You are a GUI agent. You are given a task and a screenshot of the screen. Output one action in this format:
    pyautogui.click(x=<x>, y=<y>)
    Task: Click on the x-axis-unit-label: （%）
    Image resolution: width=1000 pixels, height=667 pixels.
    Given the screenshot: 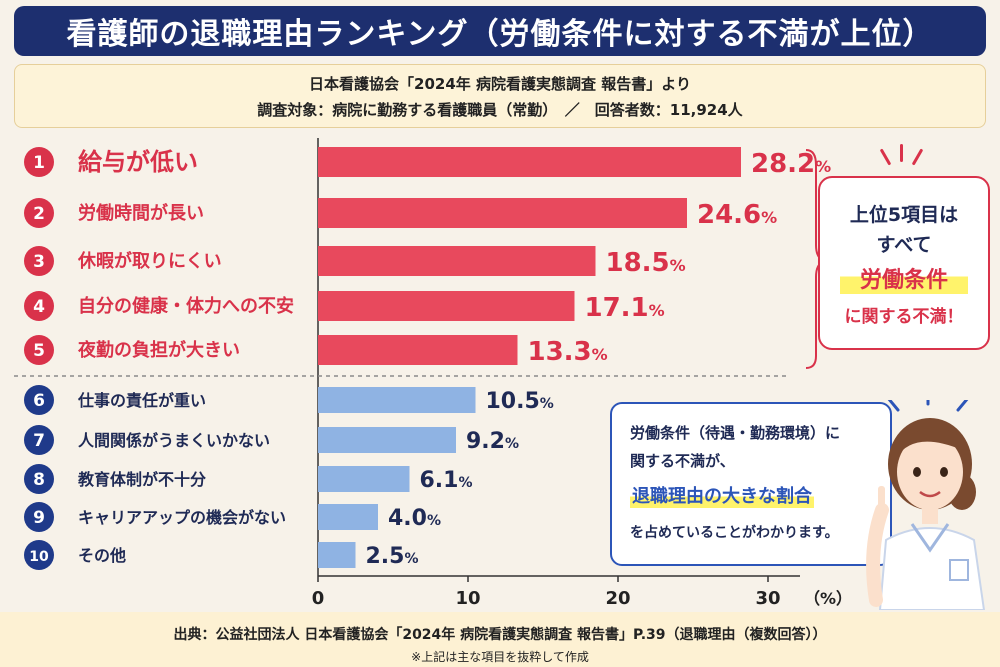 What is the action you would take?
    pyautogui.click(x=828, y=598)
    